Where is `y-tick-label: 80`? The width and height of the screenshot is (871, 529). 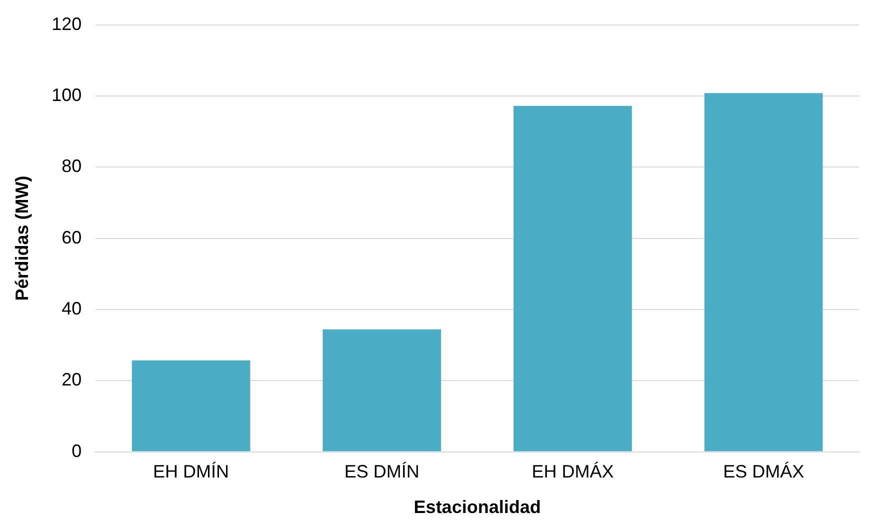 y-tick-label: 80 is located at coordinates (72, 166).